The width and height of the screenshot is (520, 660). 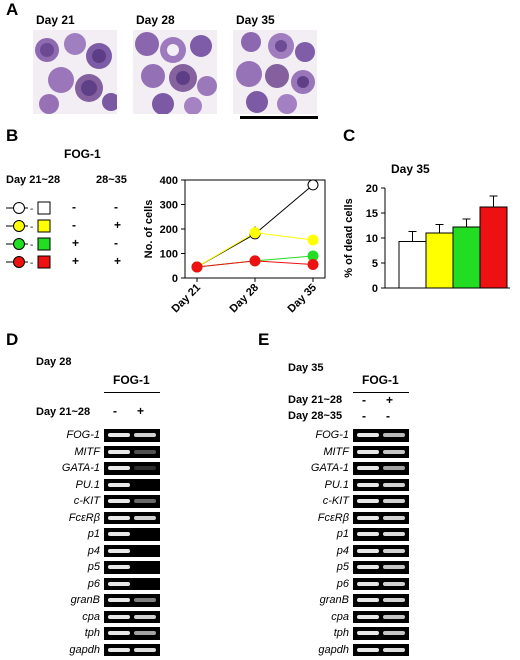 What do you see at coordinates (71, 208) in the screenshot?
I see `legend-row: - - -` at bounding box center [71, 208].